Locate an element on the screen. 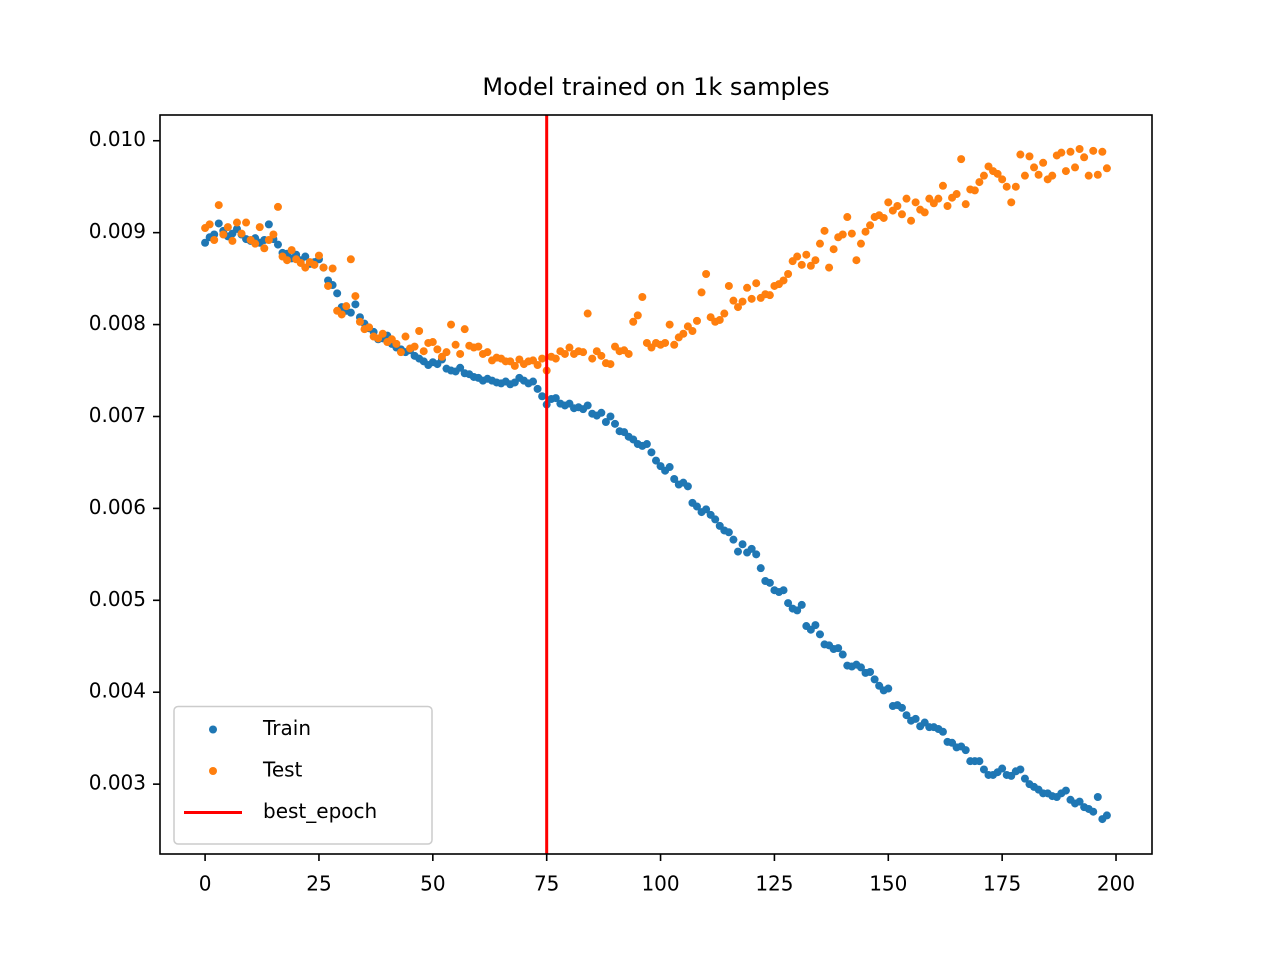  legend-box is located at coordinates (303, 775).